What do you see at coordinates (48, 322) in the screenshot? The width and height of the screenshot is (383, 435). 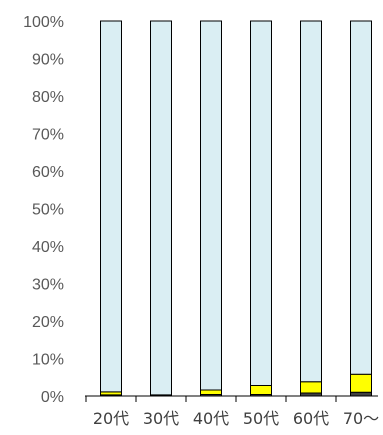 I see `y-tick-label: 20%` at bounding box center [48, 322].